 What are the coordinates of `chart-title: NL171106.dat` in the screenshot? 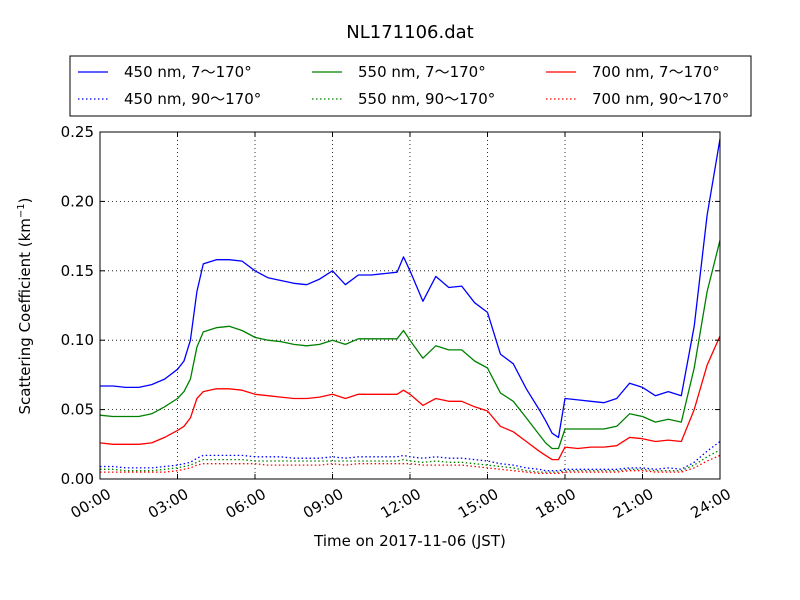 It's located at (409, 32).